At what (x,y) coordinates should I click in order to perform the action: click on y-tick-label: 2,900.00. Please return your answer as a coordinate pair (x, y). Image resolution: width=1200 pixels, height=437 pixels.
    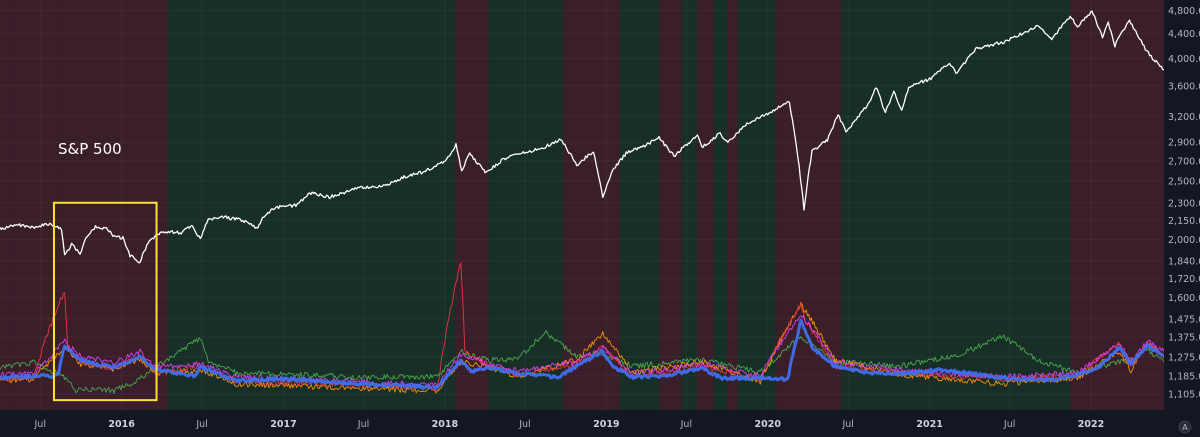
    Looking at the image, I should click on (1184, 143).